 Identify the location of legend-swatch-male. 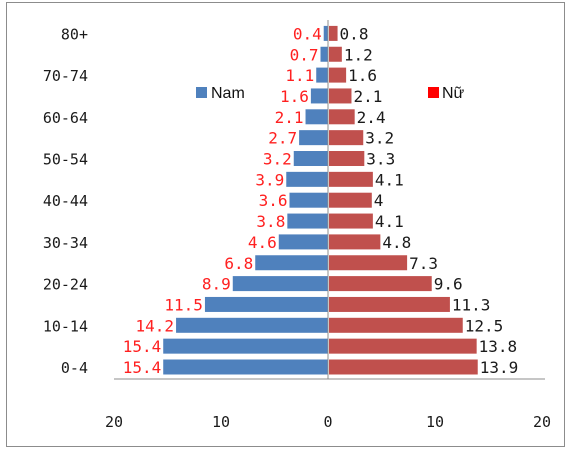
(201, 92).